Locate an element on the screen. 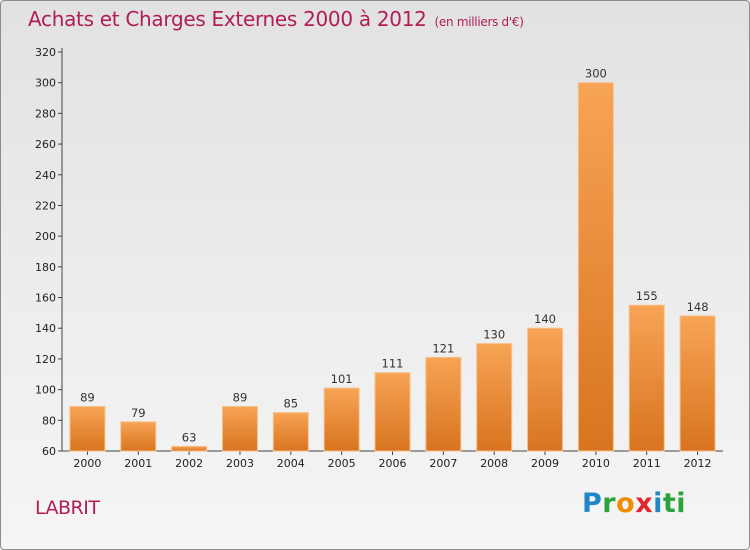 Image resolution: width=750 pixels, height=550 pixels. y-tick-label: 220 is located at coordinates (45, 205).